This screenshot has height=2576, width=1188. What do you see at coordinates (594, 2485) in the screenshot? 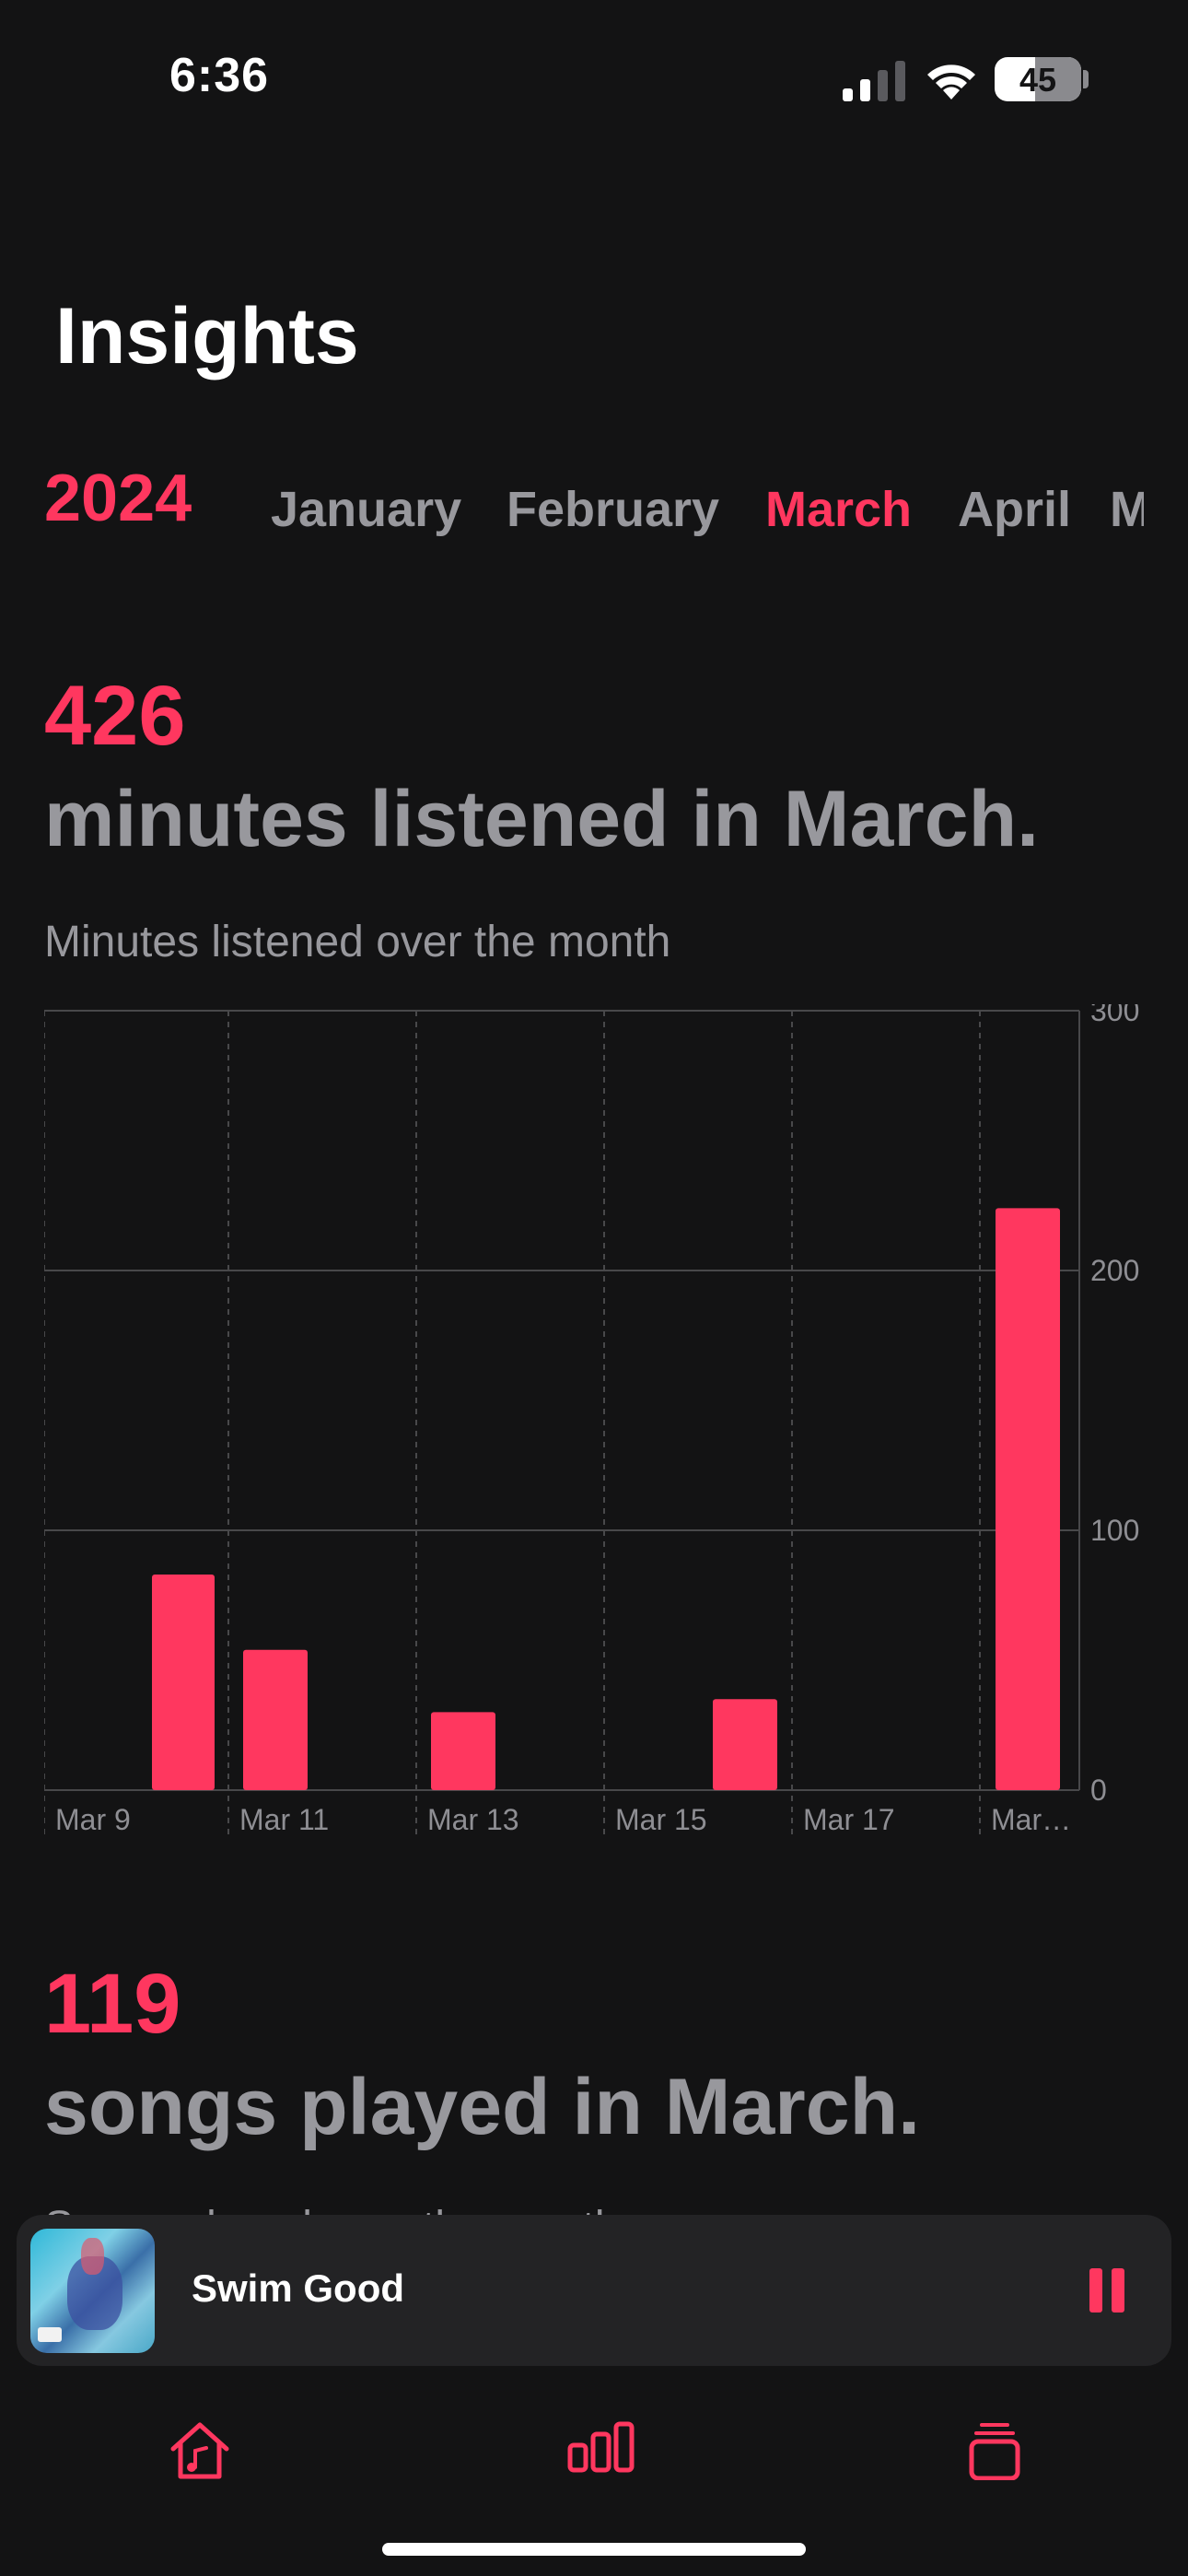
I see `tab-bar` at bounding box center [594, 2485].